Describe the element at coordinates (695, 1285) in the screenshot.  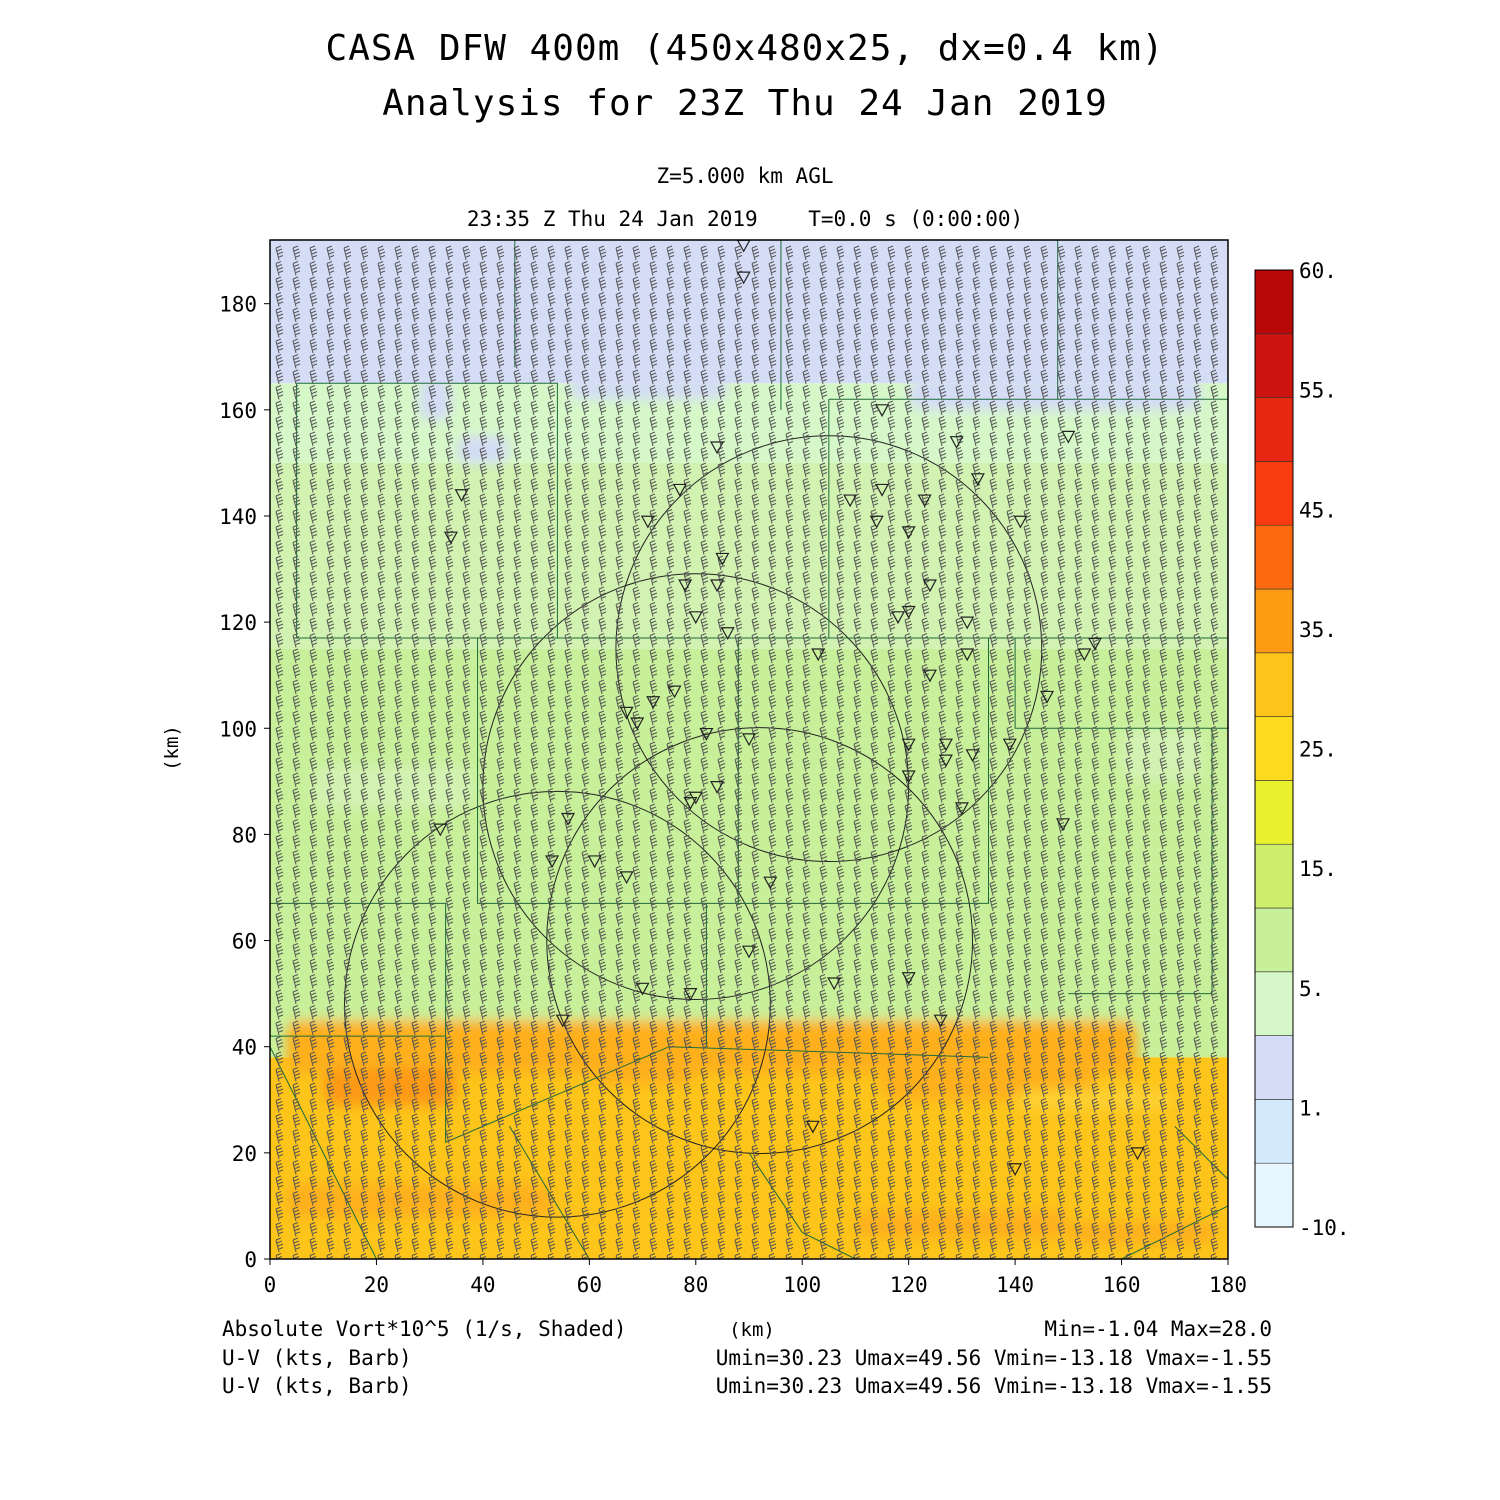
I see `x-tick-label: 80` at that location.